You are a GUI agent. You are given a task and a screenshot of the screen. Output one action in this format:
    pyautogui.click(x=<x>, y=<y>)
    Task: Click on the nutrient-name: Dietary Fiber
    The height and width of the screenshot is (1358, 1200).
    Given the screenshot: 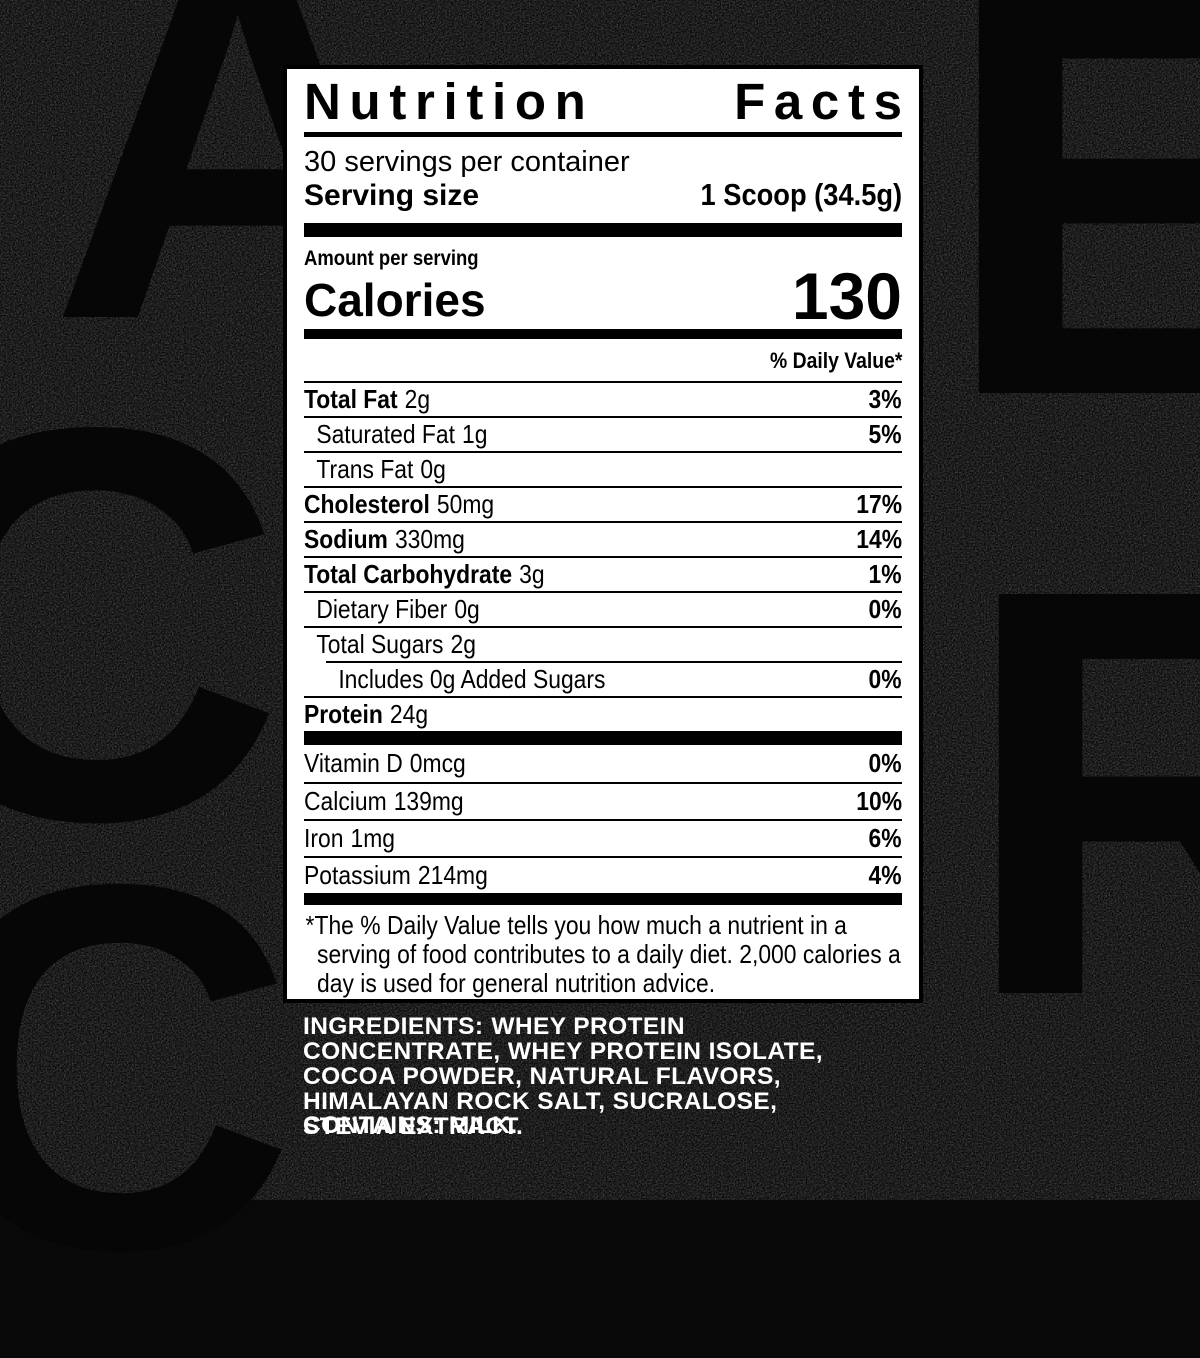 What is the action you would take?
    pyautogui.click(x=382, y=609)
    